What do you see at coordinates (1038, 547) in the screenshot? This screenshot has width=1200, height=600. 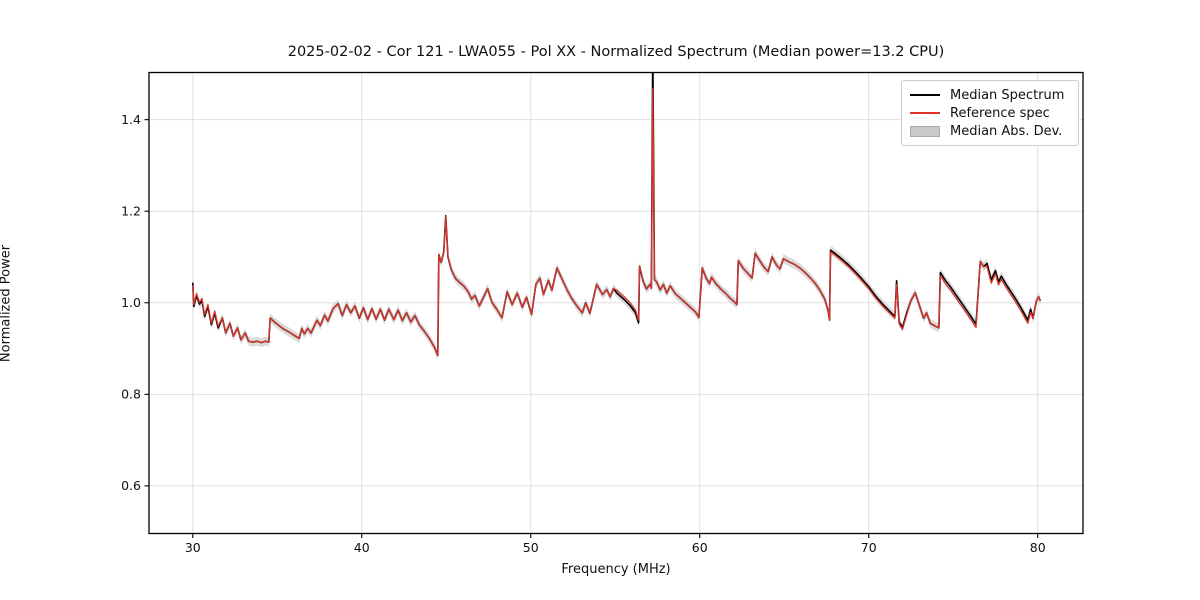 I see `x-tick-label: 80` at bounding box center [1038, 547].